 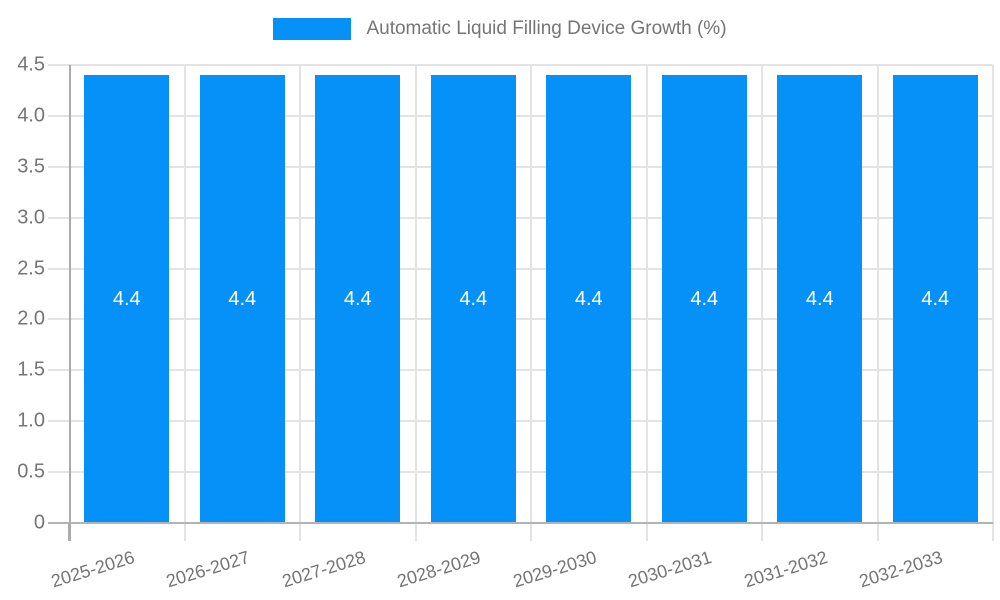 I want to click on x-tick-label: 2032-2033, so click(x=901, y=569).